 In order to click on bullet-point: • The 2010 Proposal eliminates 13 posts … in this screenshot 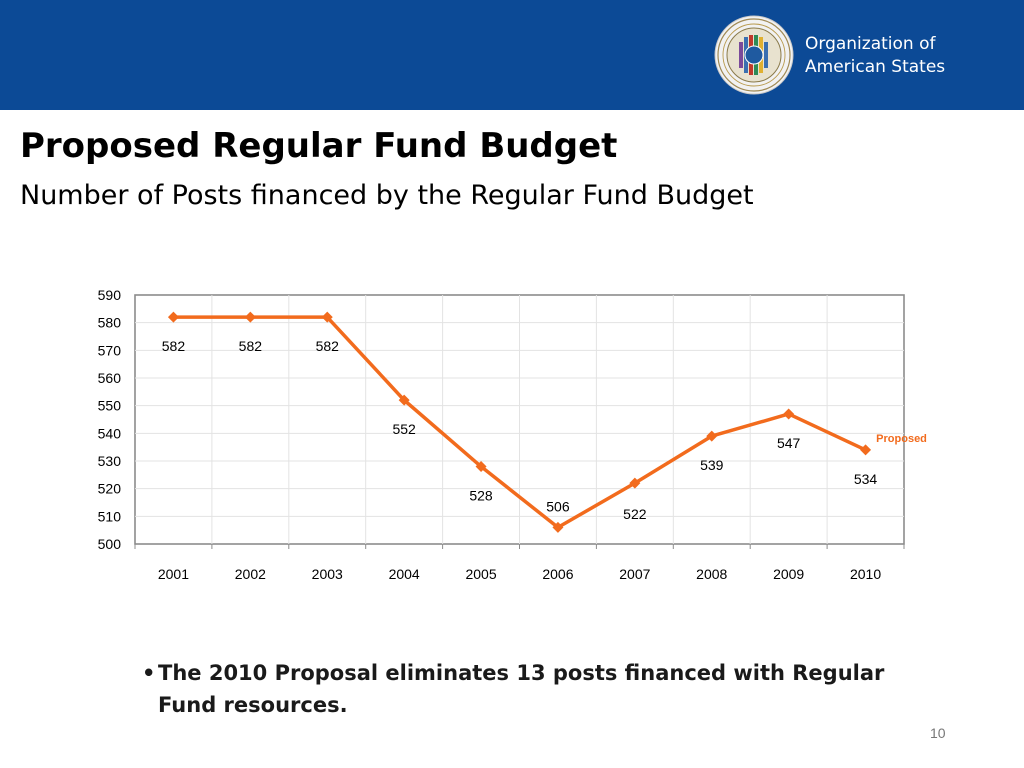, I will do `click(522, 689)`.